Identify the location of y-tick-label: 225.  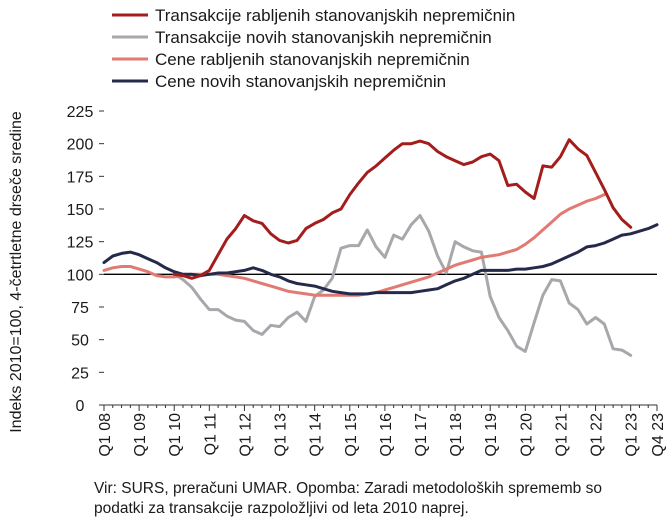
(80, 112).